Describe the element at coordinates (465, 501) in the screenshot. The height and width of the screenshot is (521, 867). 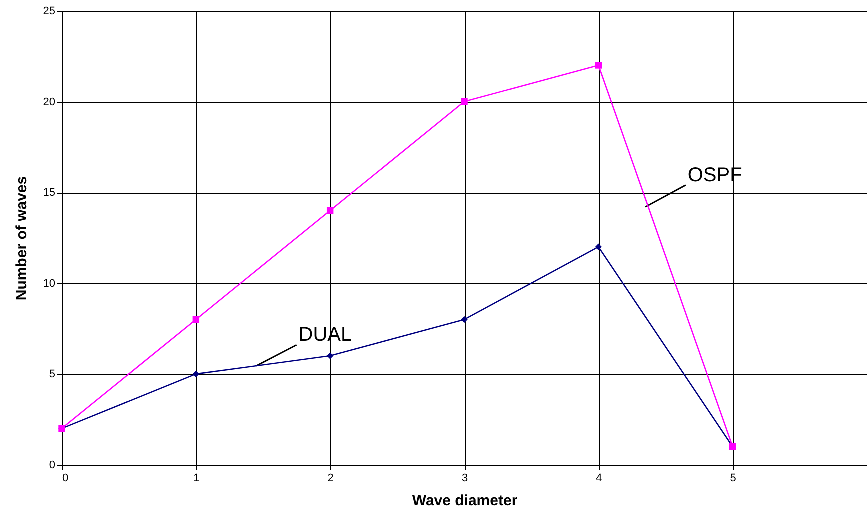
I see `x-axis-title: Wave diameter` at that location.